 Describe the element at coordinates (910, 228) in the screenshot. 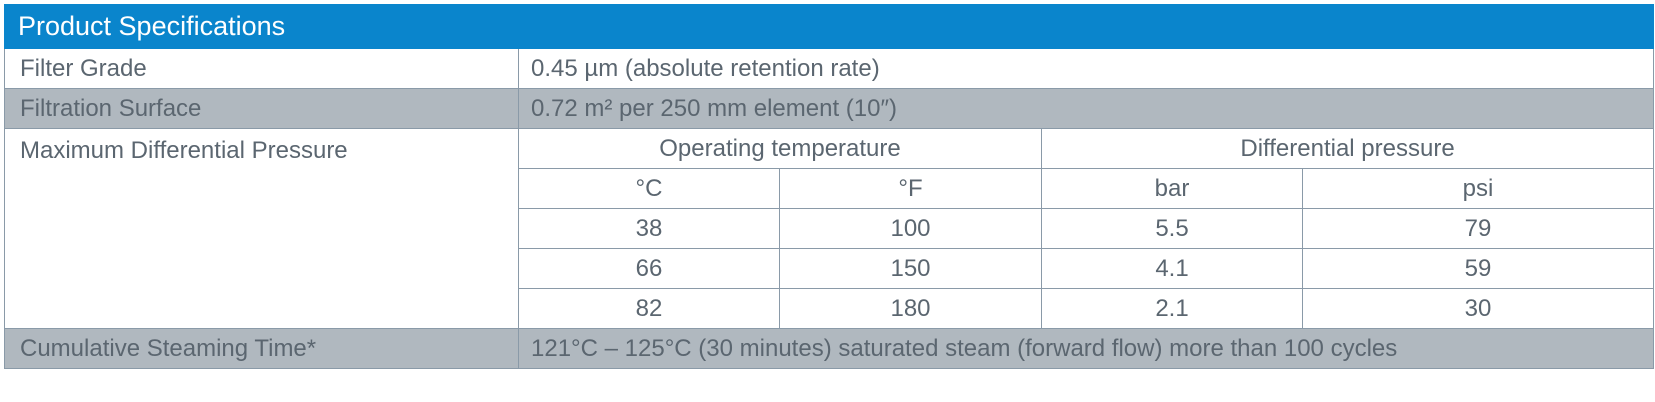

I see `cell-fahrenheit: 100` at that location.